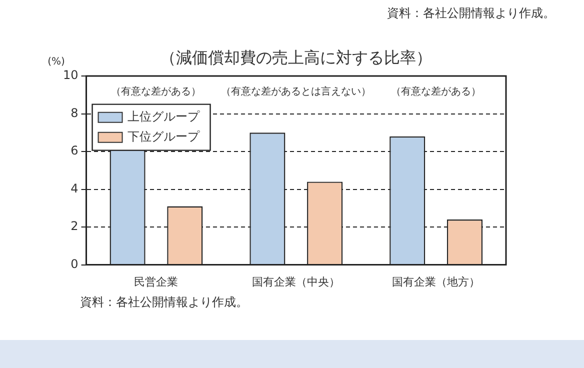 The width and height of the screenshot is (584, 368). What do you see at coordinates (74, 113) in the screenshot?
I see `y-tick-label: 8` at bounding box center [74, 113].